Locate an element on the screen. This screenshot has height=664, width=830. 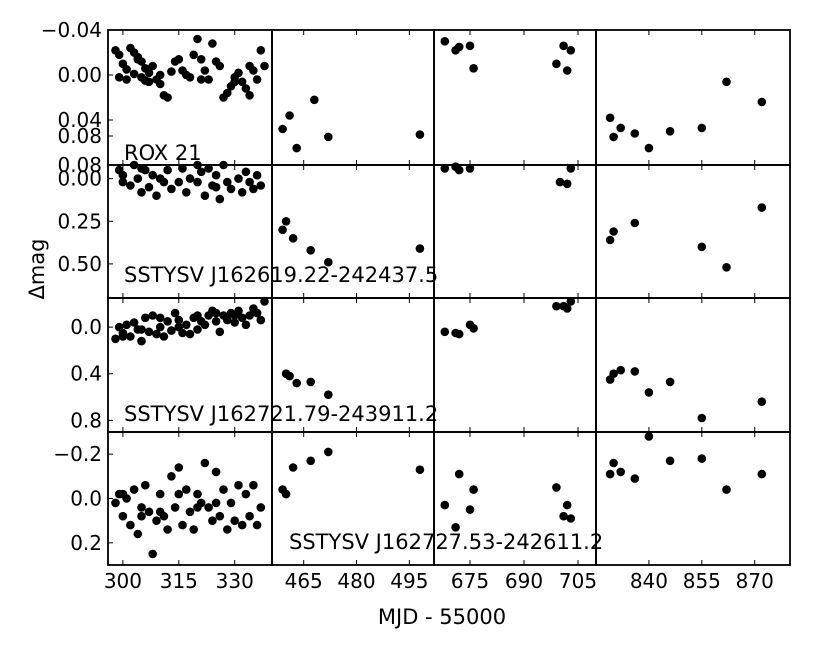
x-tick-label: 315 is located at coordinates (179, 581).